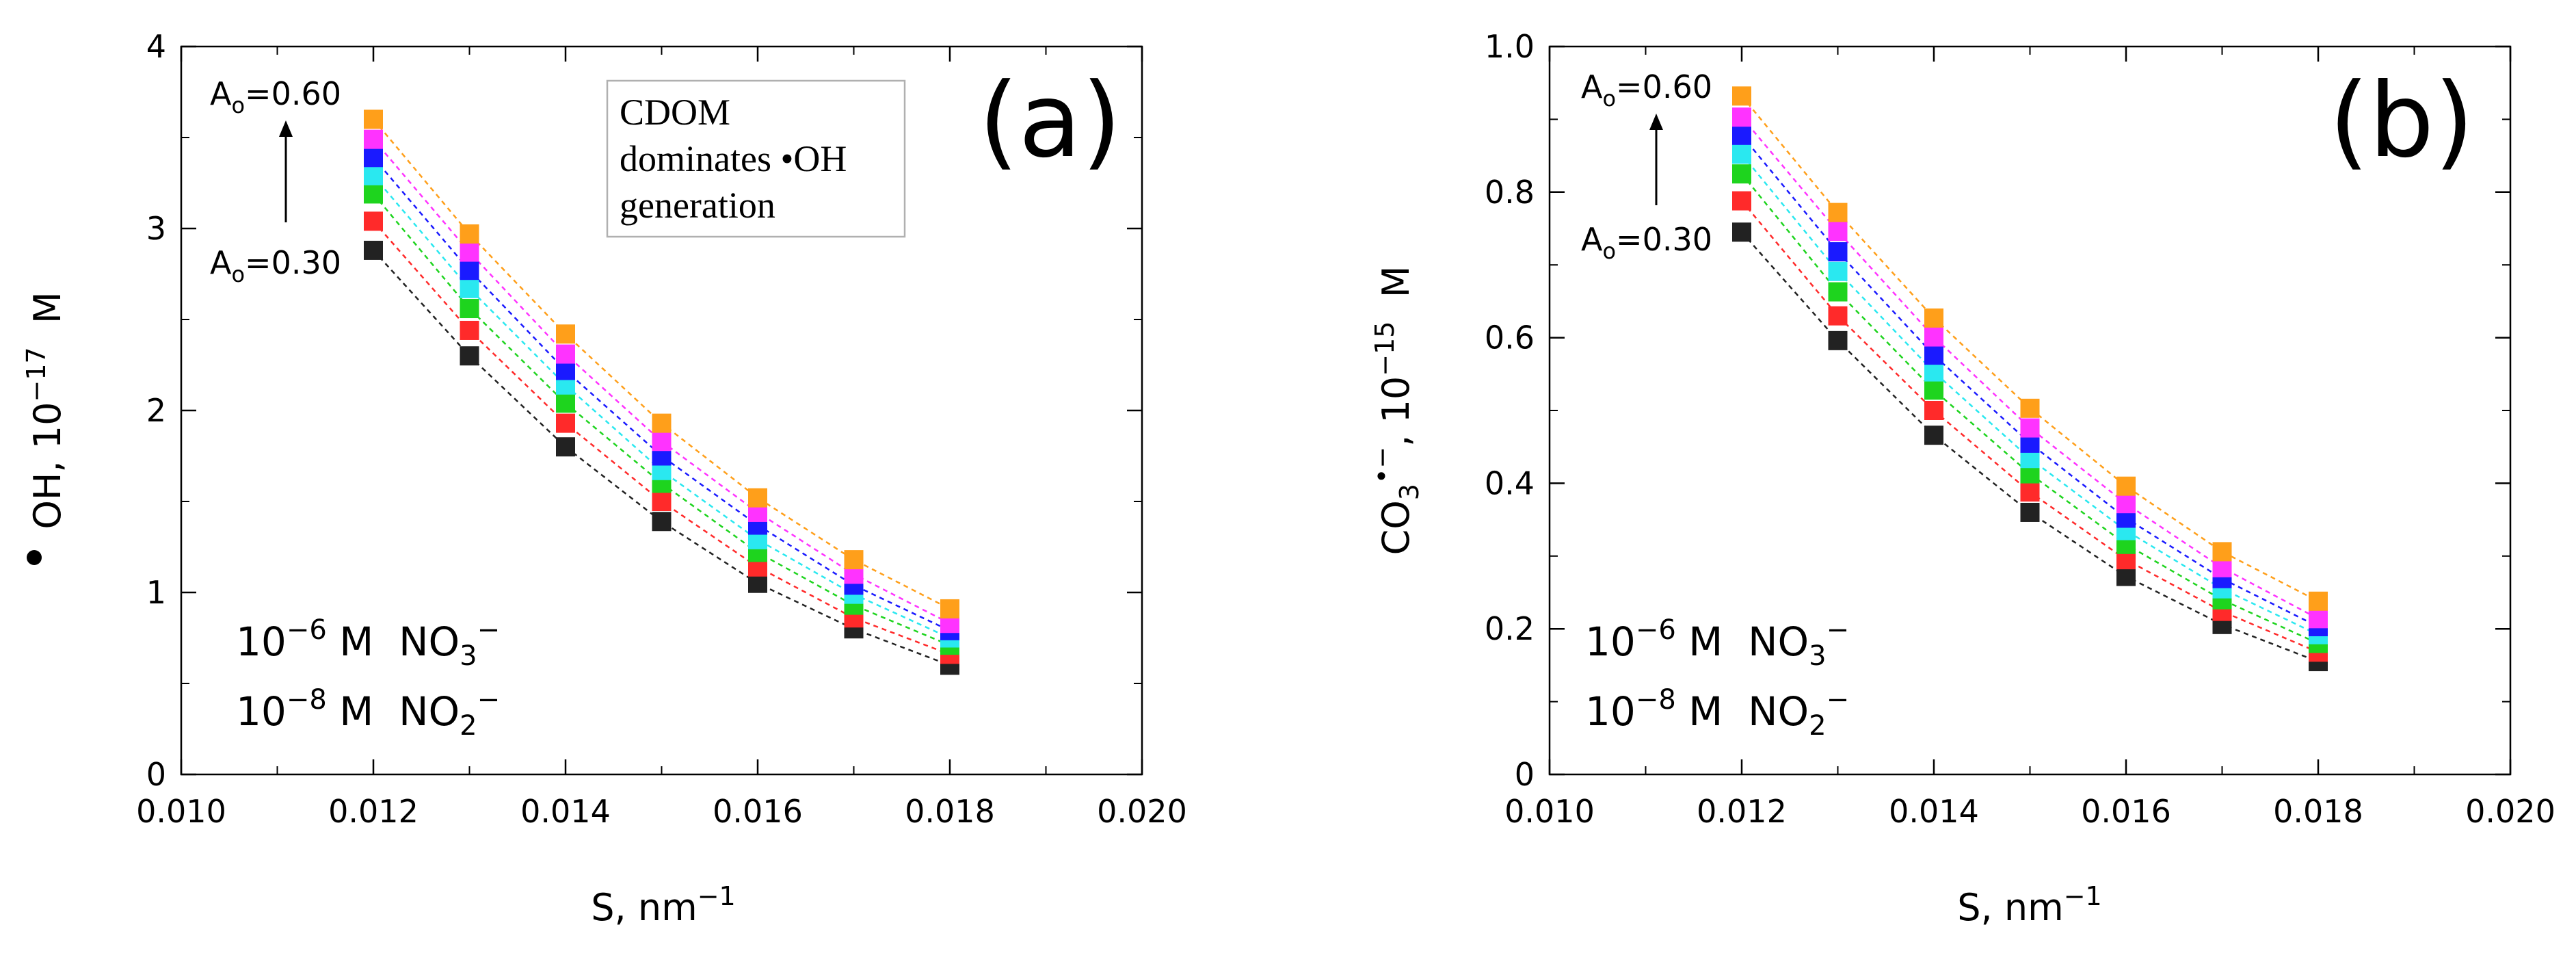 Image resolution: width=2576 pixels, height=953 pixels. Describe the element at coordinates (661, 392) in the screenshot. I see `series-points-a` at that location.